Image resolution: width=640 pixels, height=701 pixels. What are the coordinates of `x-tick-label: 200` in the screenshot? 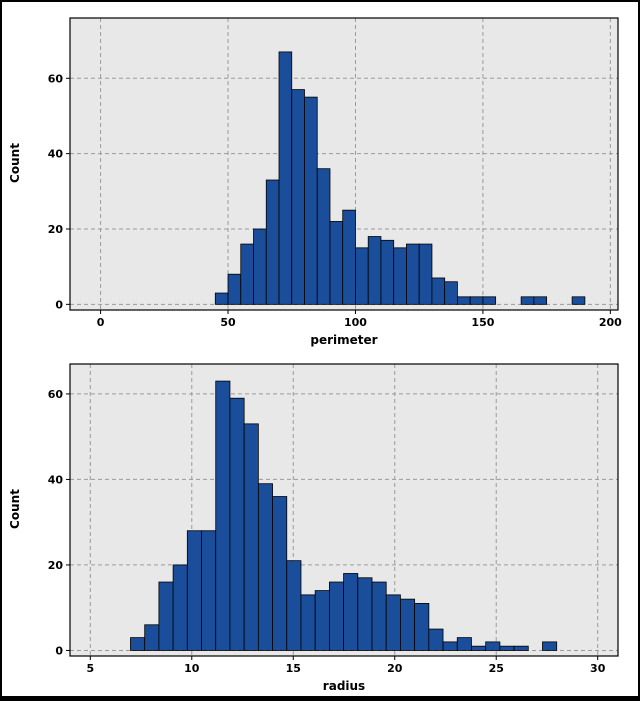 It's located at (610, 322).